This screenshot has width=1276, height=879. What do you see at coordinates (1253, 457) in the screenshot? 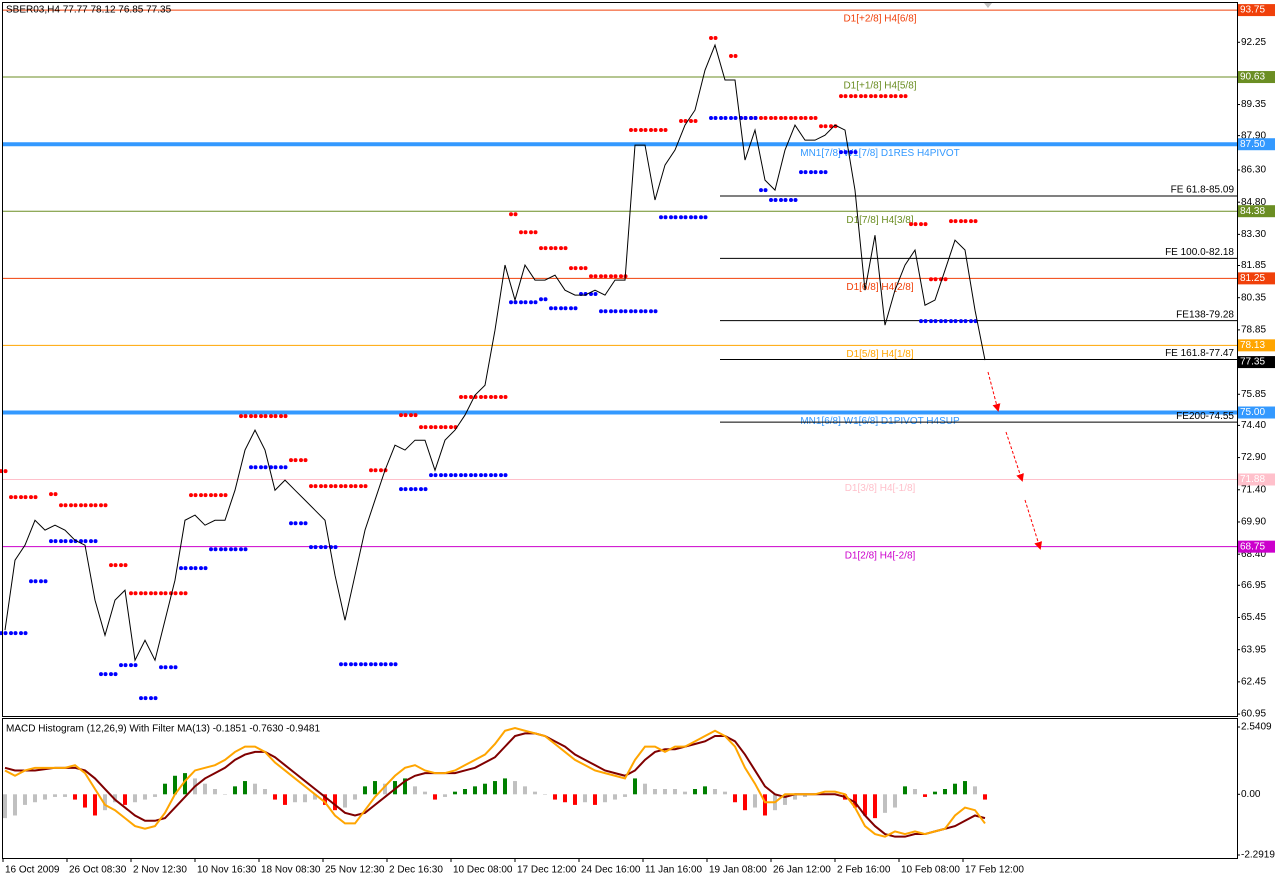
I see `y-tick-label: 72.90` at bounding box center [1253, 457].